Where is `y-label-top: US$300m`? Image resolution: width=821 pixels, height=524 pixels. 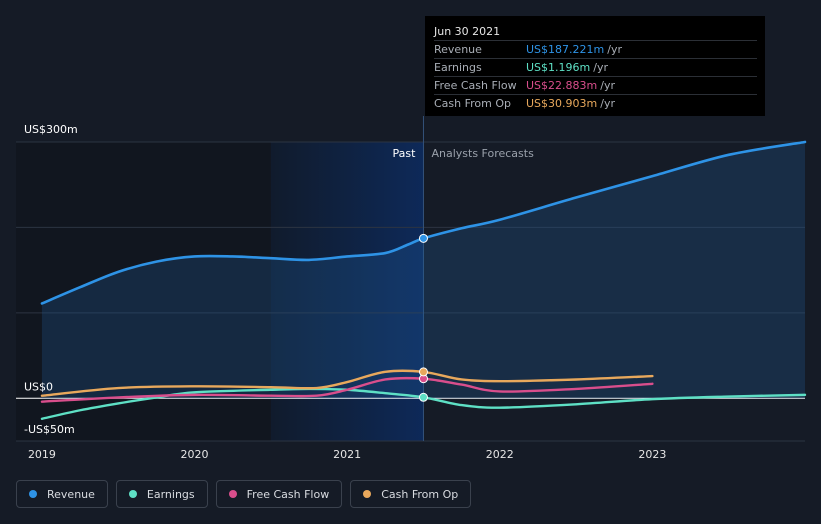
y-label-top: US$300m is located at coordinates (51, 129).